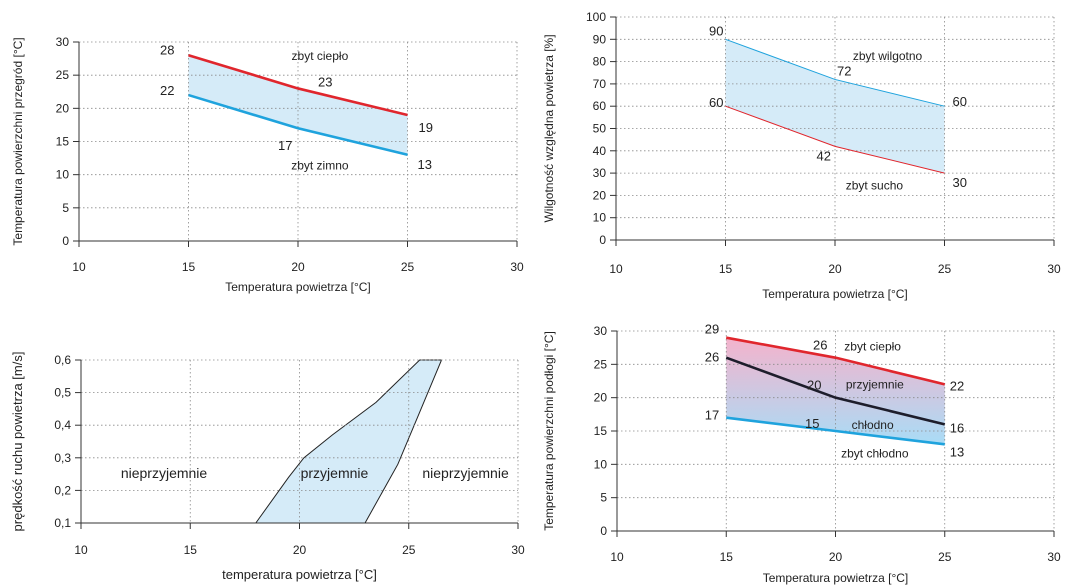 This screenshot has height=587, width=1071. What do you see at coordinates (600, 62) in the screenshot?
I see `y-tick-label: 80` at bounding box center [600, 62].